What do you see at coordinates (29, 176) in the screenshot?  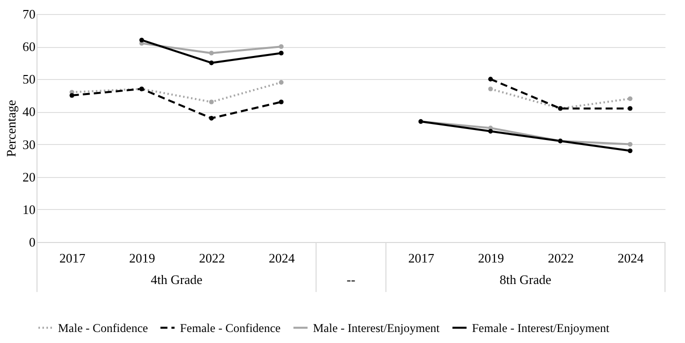 I see `y-tick-label: 20` at bounding box center [29, 176].